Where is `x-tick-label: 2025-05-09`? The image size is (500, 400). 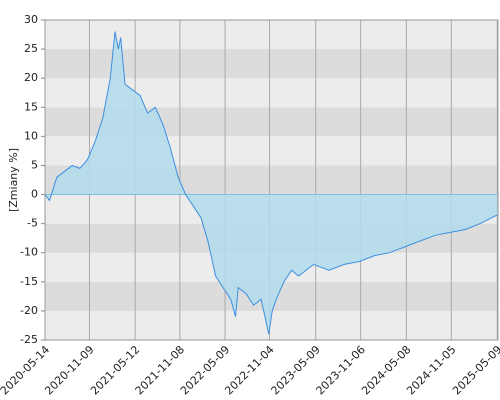
x-tick-label: 2025-05-09 is located at coordinates (475, 370).